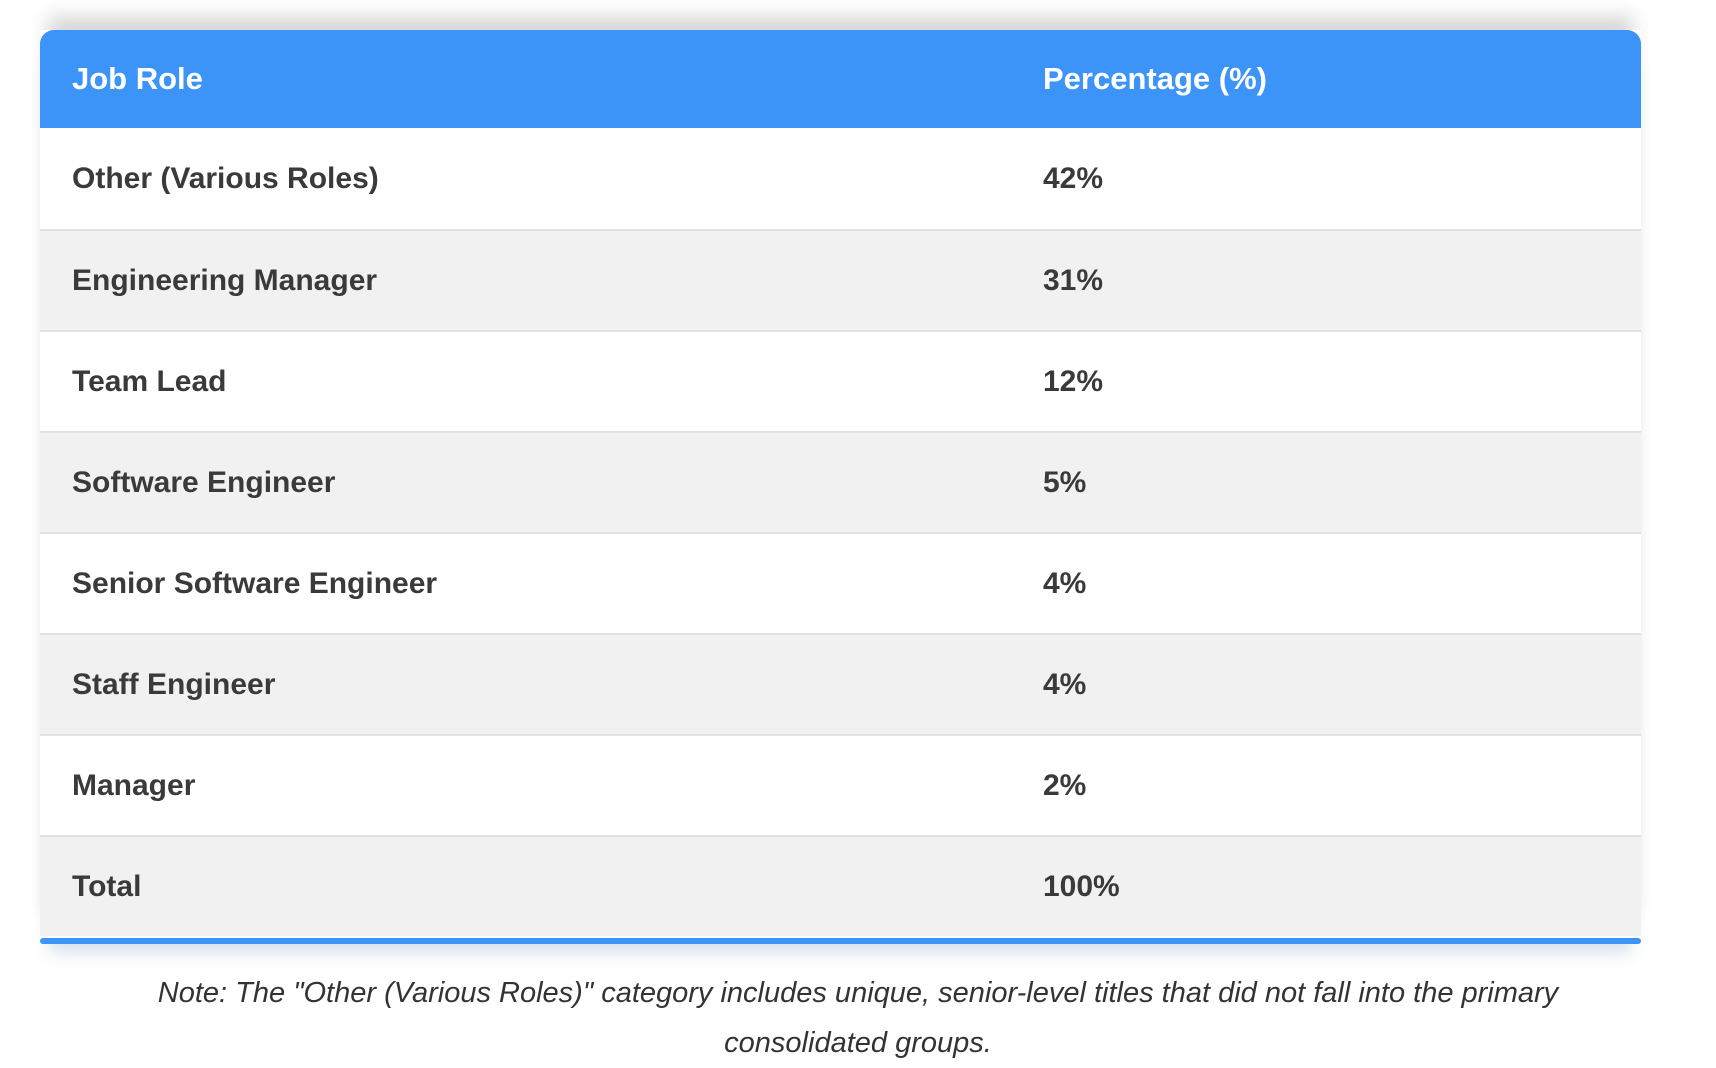 This screenshot has height=1068, width=1716. What do you see at coordinates (149, 381) in the screenshot?
I see `job-role-cell: Team Lead` at bounding box center [149, 381].